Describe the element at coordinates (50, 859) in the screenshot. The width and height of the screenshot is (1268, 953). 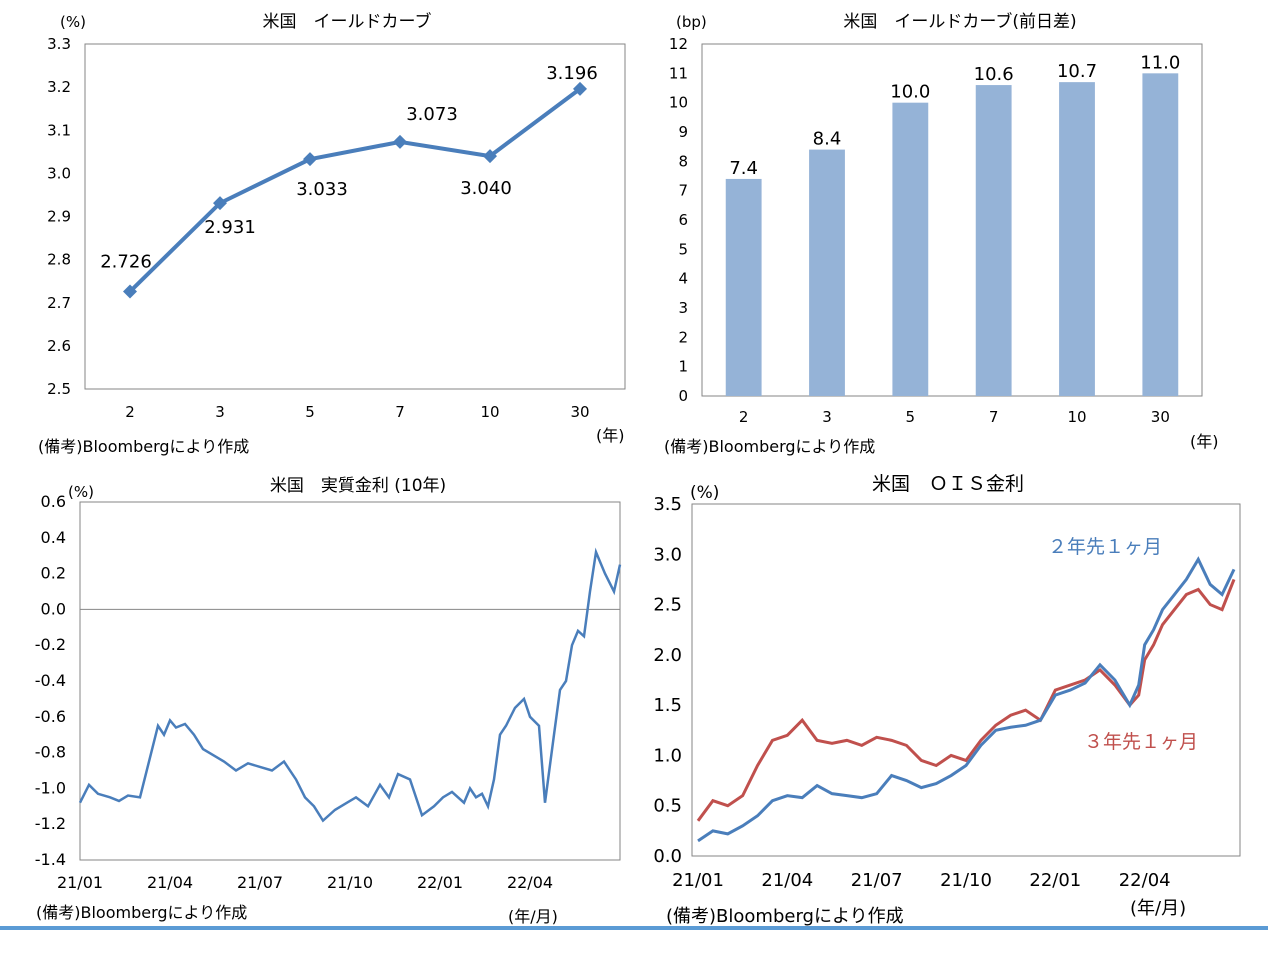
I see `y-tick-label: -1.4` at that location.